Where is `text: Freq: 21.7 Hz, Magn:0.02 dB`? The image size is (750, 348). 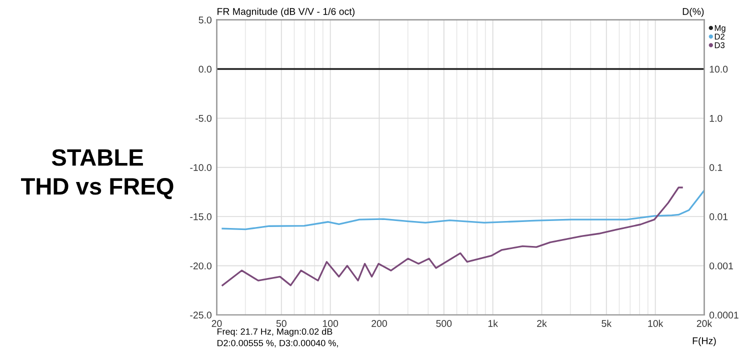
text: Freq: 21.7 Hz, Magn:0.02 dB is located at coordinates (274, 332).